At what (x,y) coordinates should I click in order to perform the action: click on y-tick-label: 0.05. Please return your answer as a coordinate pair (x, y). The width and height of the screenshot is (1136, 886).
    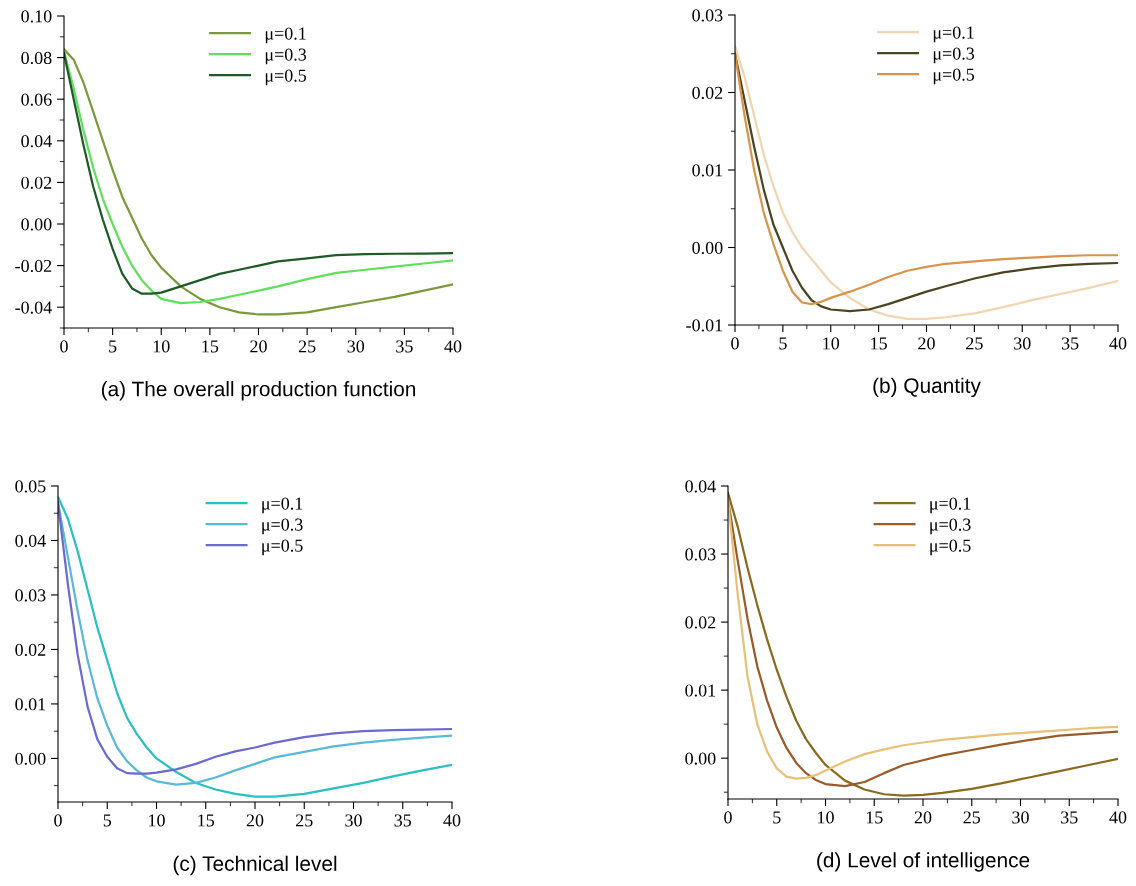
    Looking at the image, I should click on (30, 486).